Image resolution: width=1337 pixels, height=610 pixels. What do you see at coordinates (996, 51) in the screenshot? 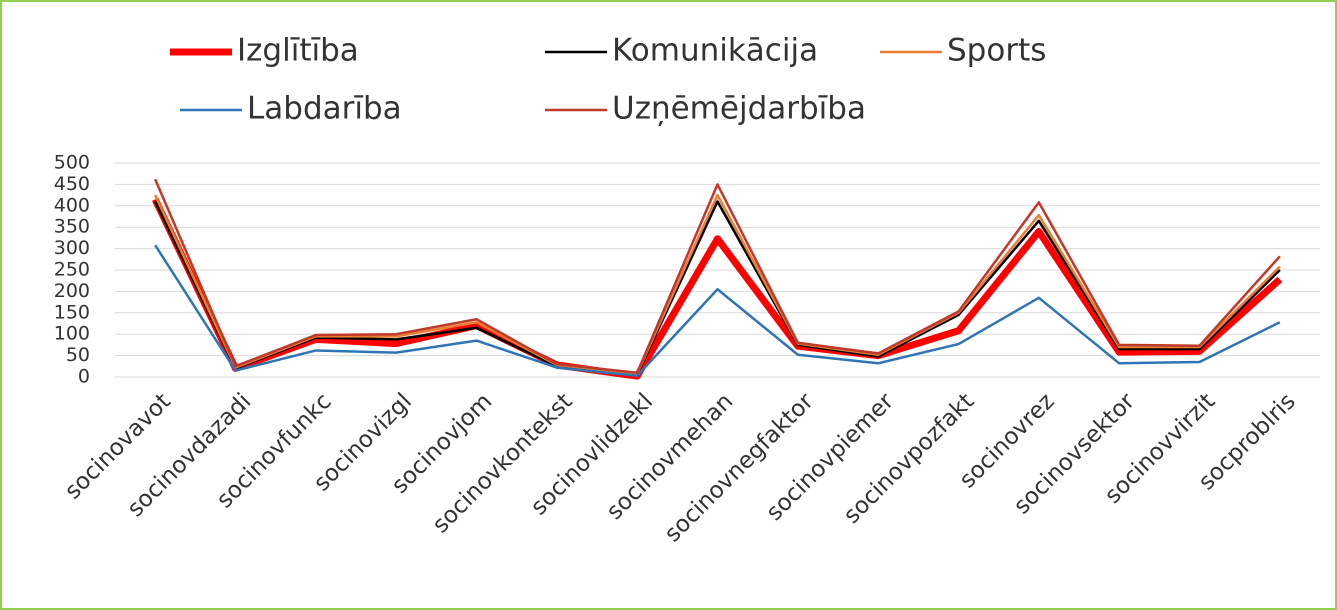
I see `legend-label: Sports` at bounding box center [996, 51].